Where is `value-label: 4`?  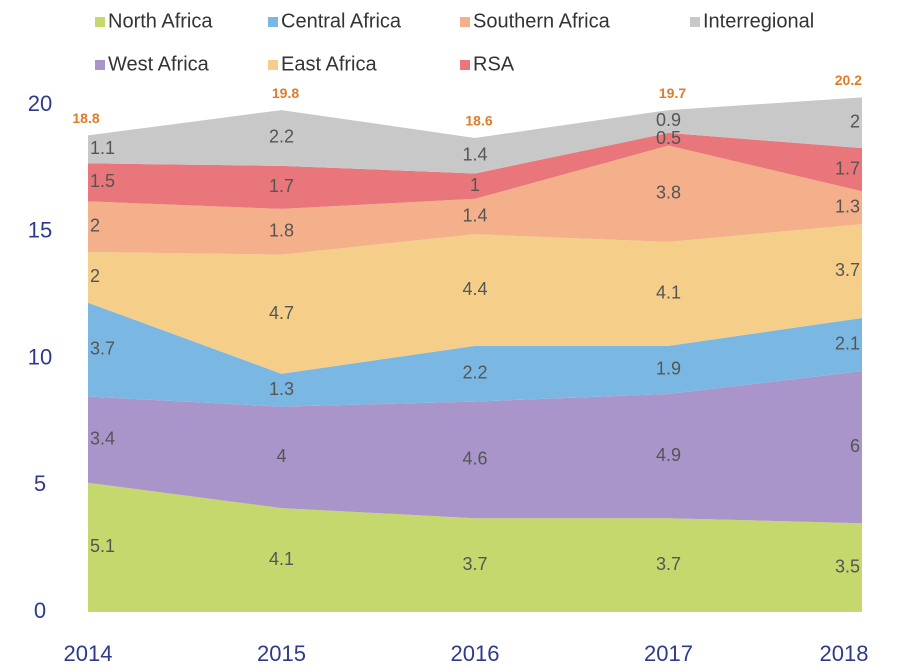
value-label: 4 is located at coordinates (281, 456).